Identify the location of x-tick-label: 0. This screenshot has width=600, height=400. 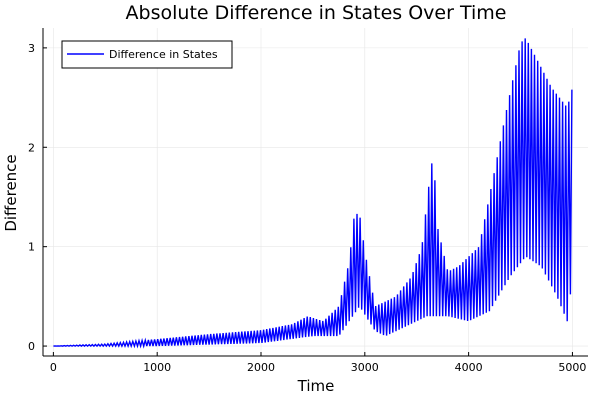
(53, 367).